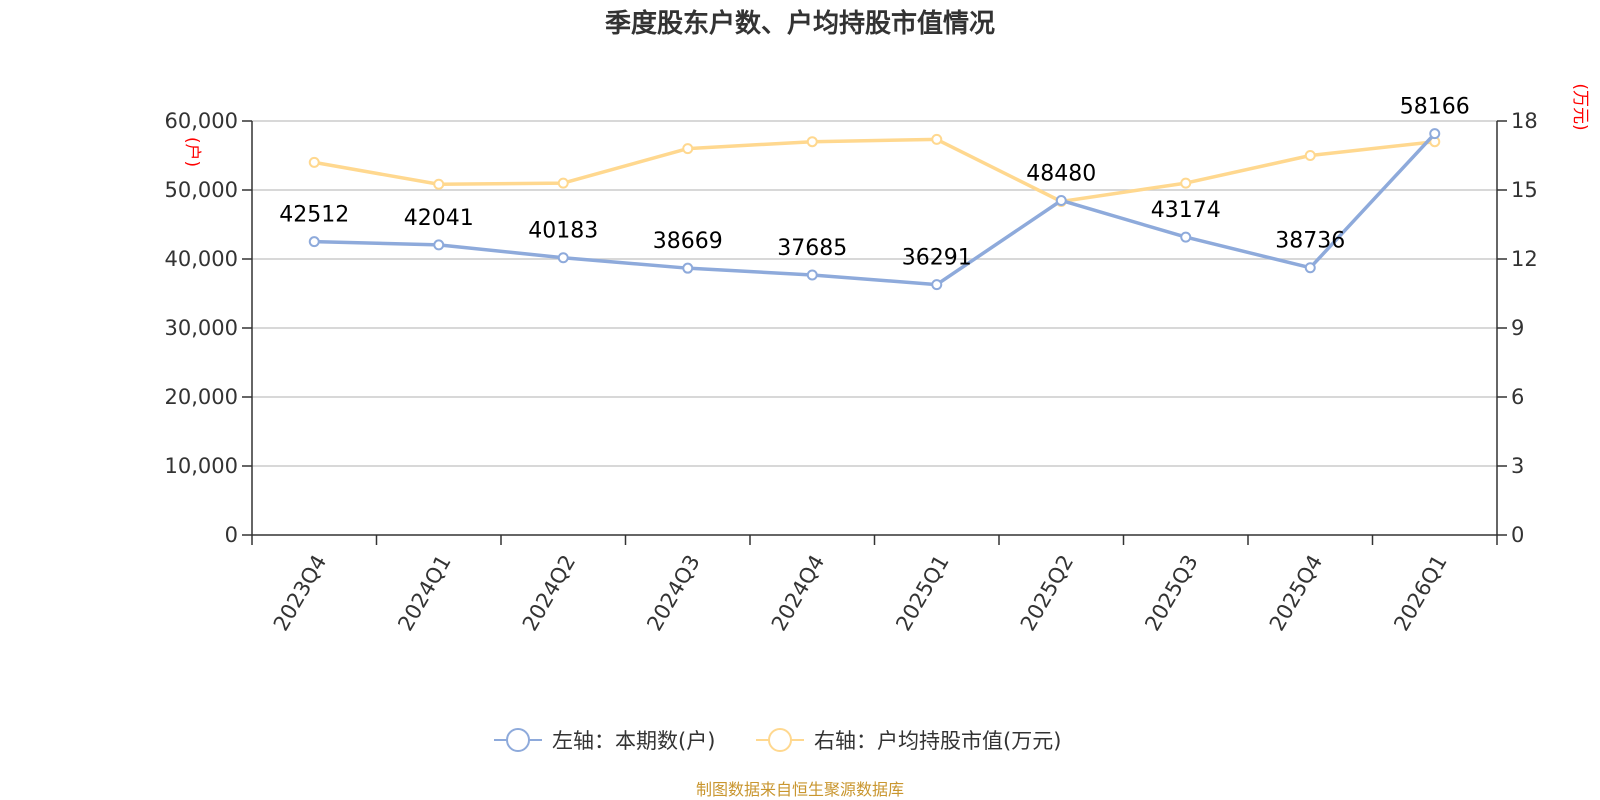 The image size is (1600, 800). Describe the element at coordinates (201, 190) in the screenshot. I see `left-tick-label: 50,000` at that location.